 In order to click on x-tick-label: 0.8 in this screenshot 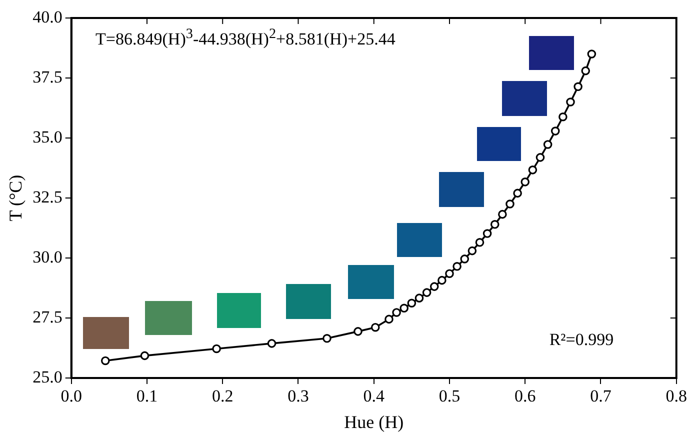, I will do `click(676, 396)`.